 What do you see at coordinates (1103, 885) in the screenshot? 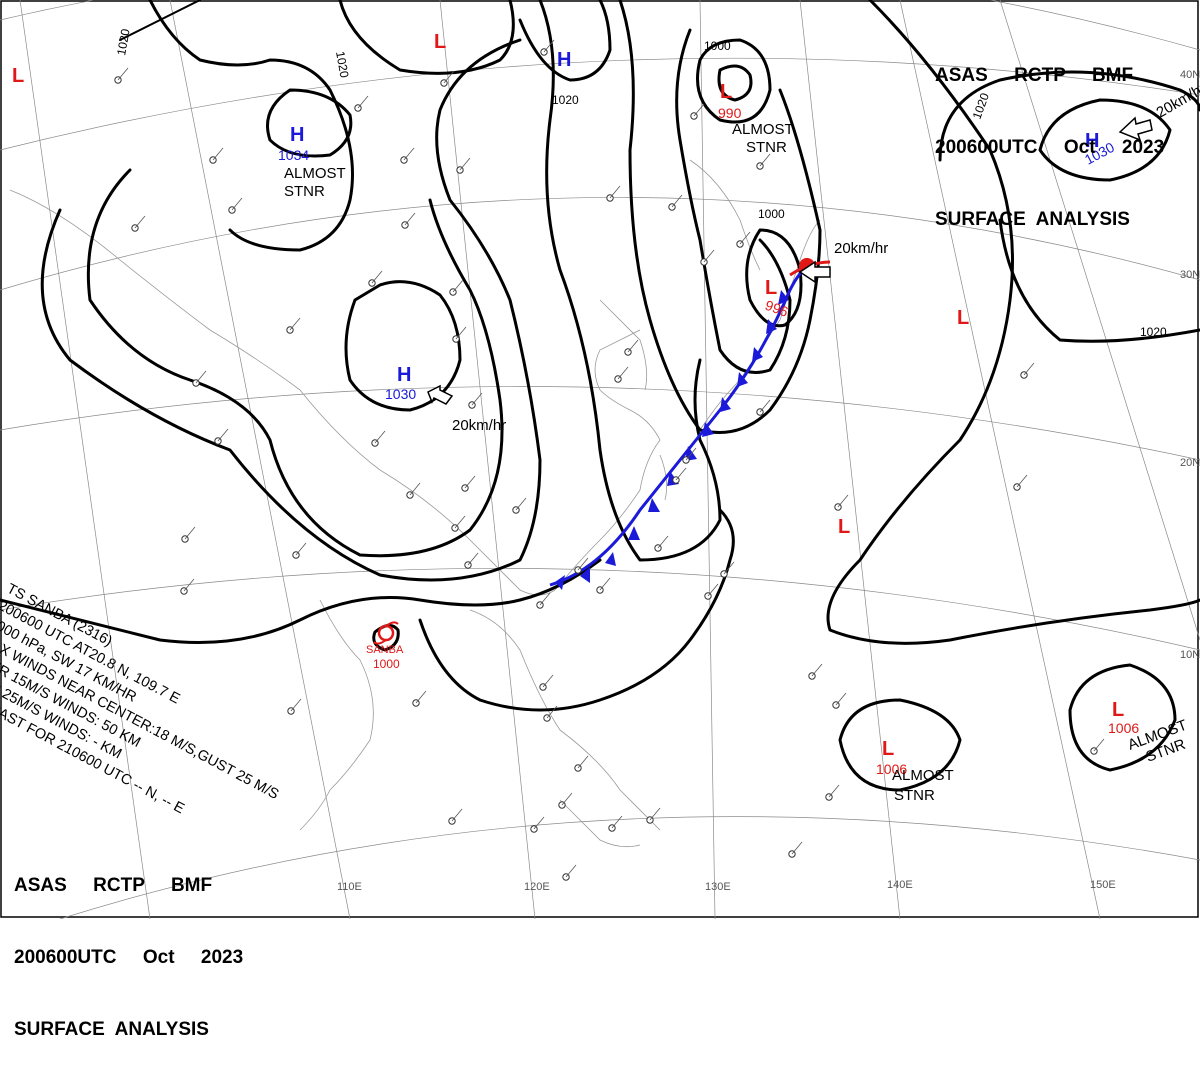
I see `longitude-label: 150E` at bounding box center [1103, 885].